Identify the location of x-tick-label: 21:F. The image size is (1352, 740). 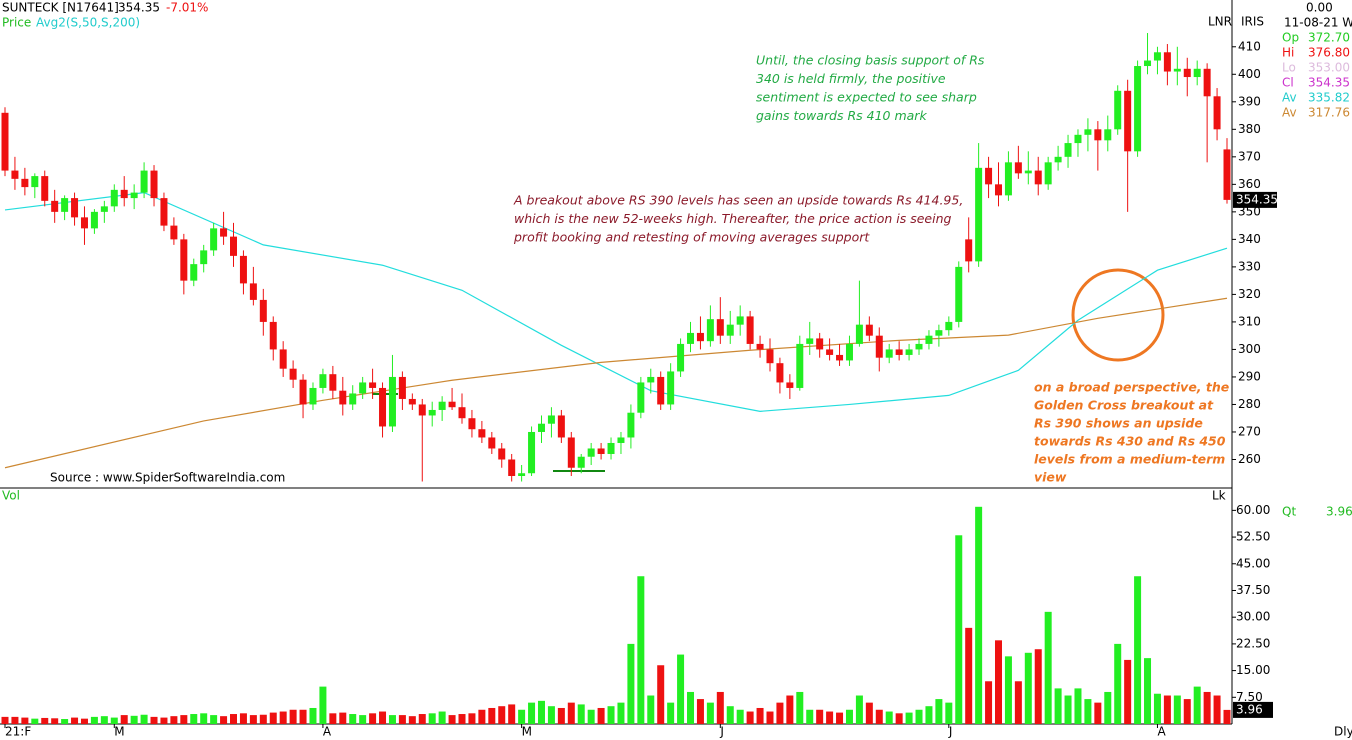
(18, 732).